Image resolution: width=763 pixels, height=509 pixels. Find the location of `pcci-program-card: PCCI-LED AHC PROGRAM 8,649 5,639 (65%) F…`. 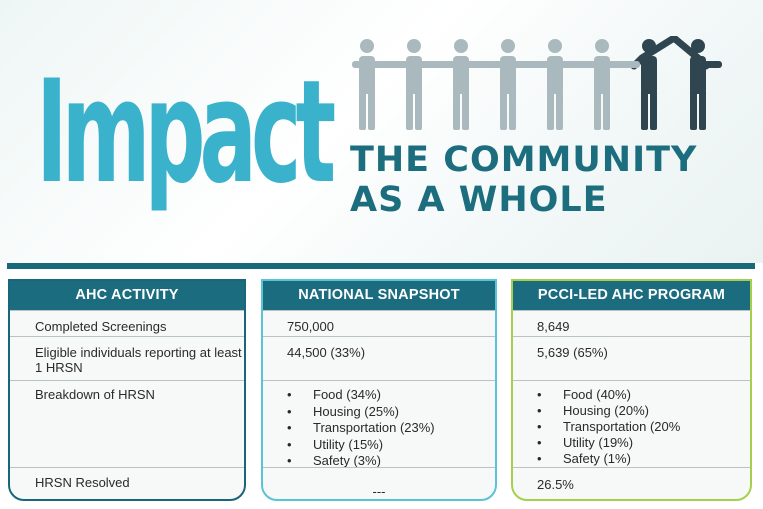

pcci-program-card: PCCI-LED AHC PROGRAM 8,649 5,639 (65%) F… is located at coordinates (631, 390).